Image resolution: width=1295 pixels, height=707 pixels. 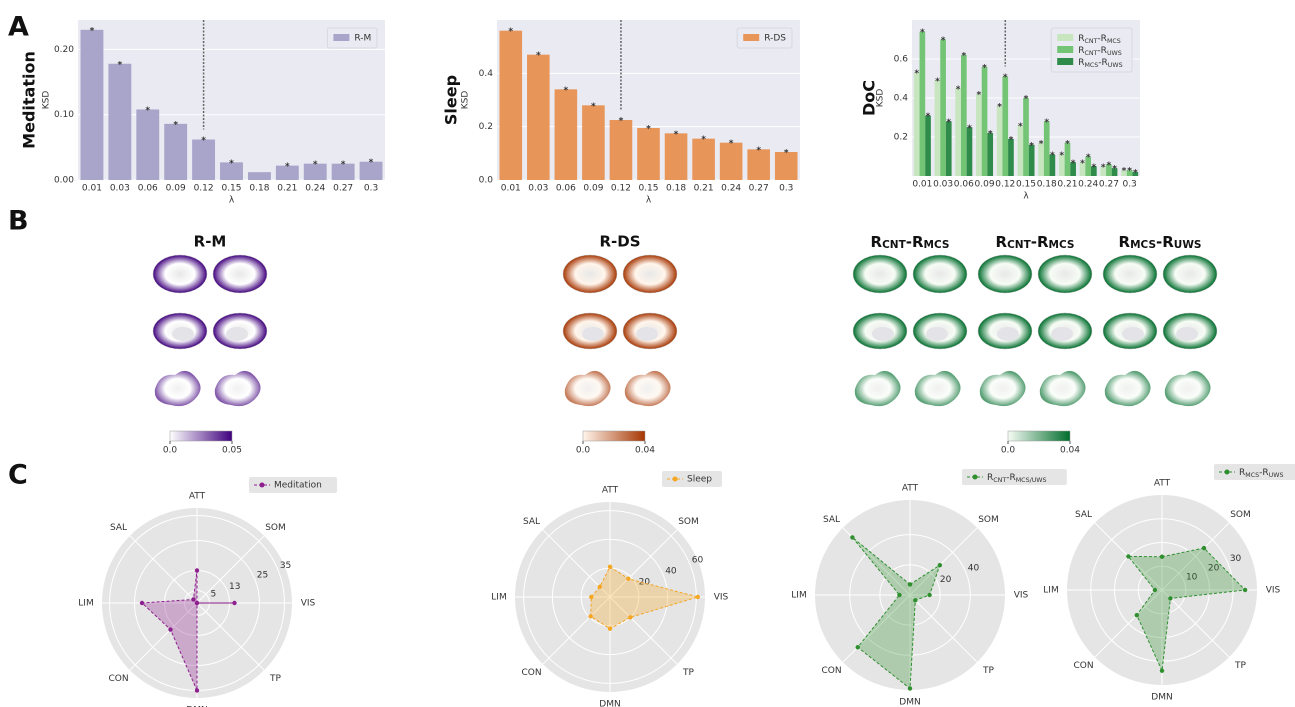 I want to click on legend-label: RCNT-RMCS/UWS, so click(x=1017, y=479).